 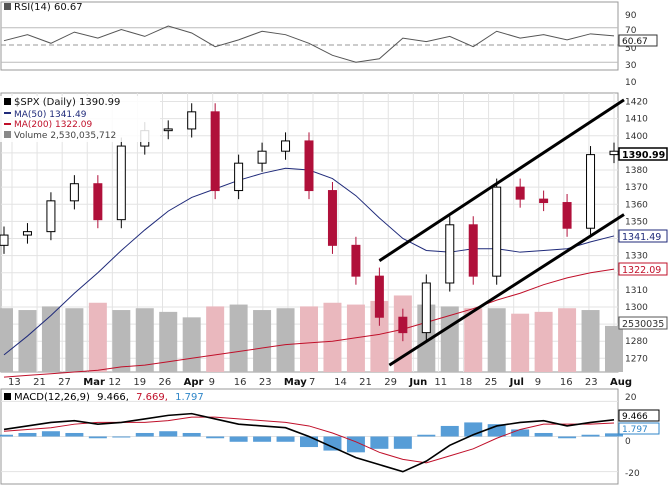 I want to click on ma200-value-label: 1322.09, so click(x=641, y=270).